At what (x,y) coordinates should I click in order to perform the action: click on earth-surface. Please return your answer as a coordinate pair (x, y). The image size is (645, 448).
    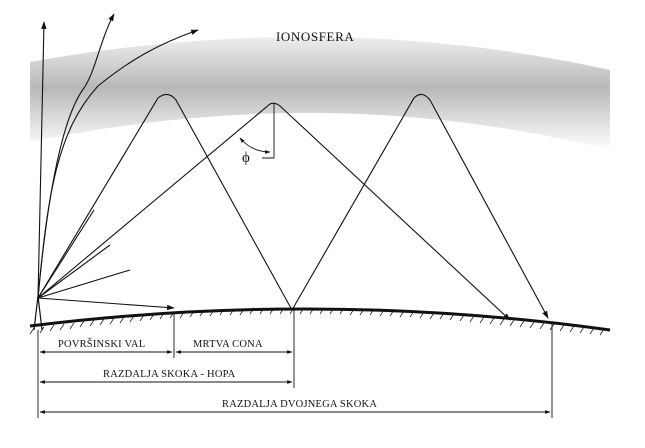
    Looking at the image, I should click on (320, 319).